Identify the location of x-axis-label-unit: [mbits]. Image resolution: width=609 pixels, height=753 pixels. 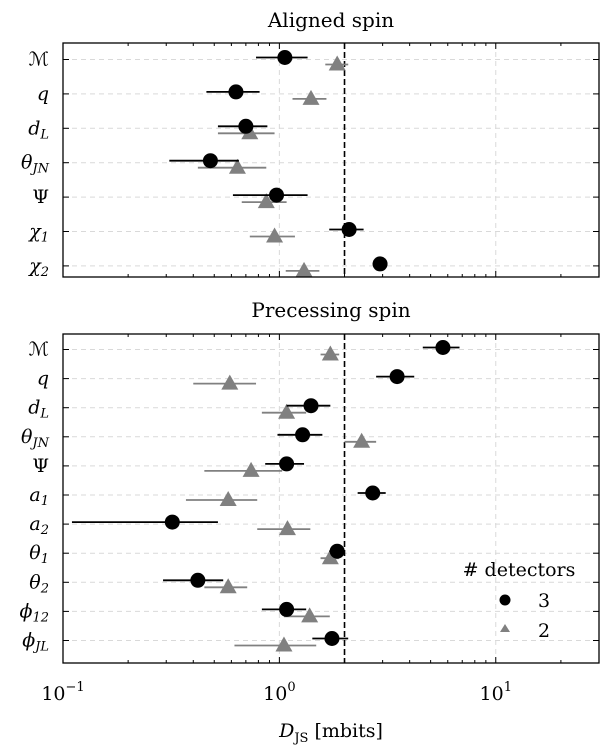
(348, 731).